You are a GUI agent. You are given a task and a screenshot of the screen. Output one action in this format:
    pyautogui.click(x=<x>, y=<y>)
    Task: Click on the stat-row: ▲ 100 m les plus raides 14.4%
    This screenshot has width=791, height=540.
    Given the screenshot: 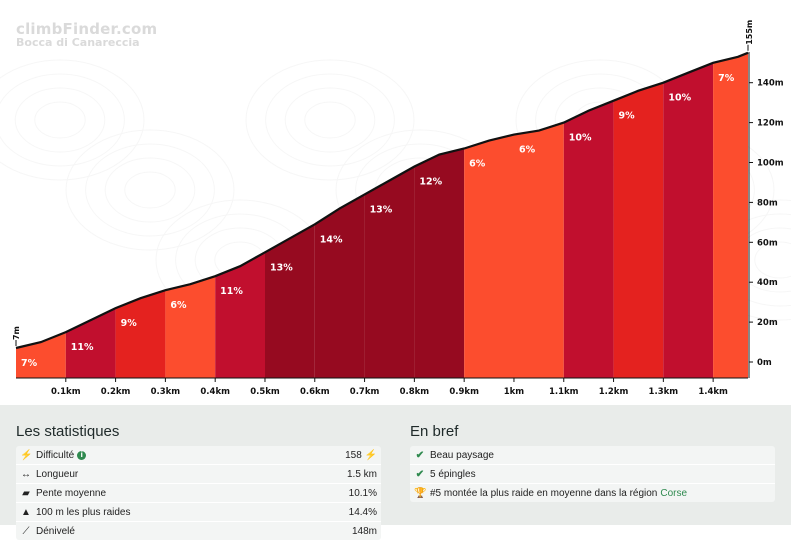 What is the action you would take?
    pyautogui.click(x=198, y=512)
    